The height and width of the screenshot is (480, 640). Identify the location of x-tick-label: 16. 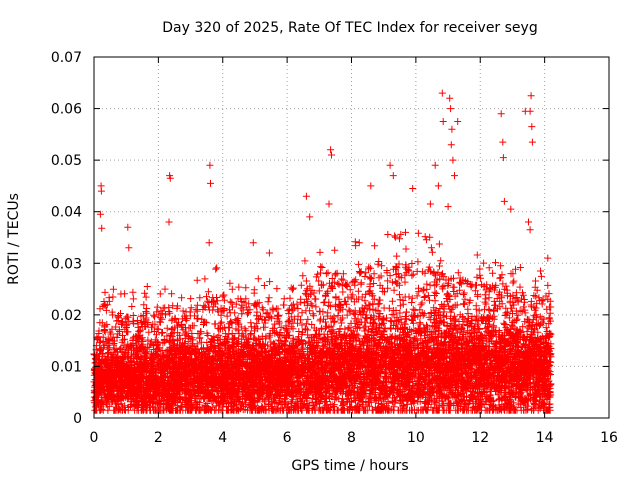
(609, 438).